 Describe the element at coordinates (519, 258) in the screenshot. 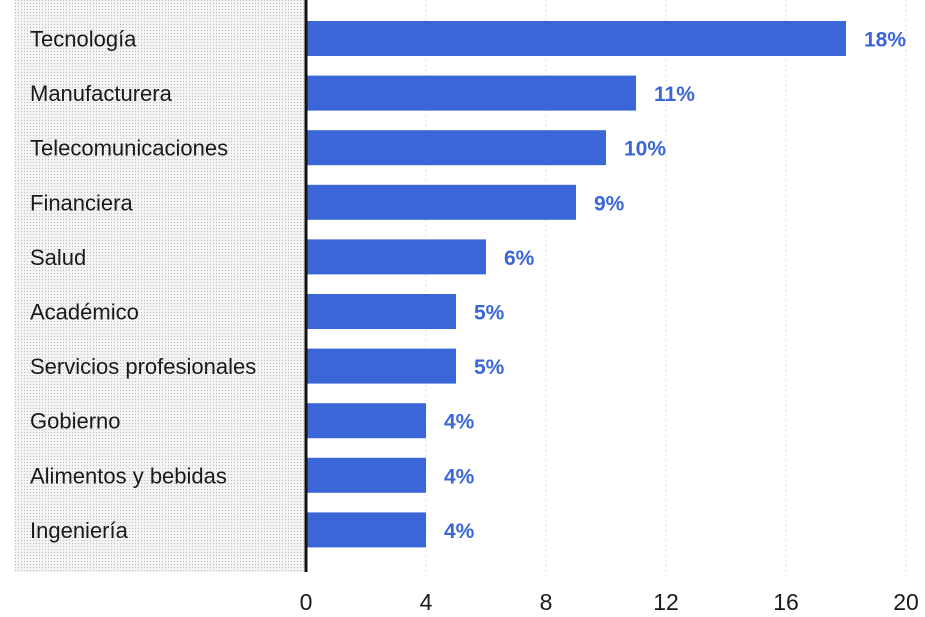

I see `value-label: 6%` at that location.